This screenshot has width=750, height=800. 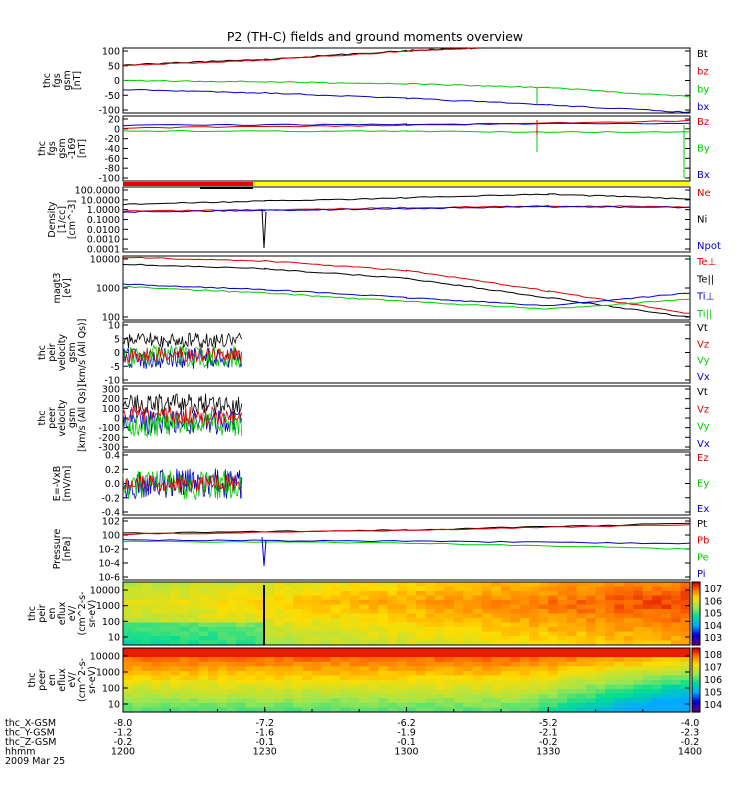 I want to click on y-tick-label: 20, so click(x=114, y=120).